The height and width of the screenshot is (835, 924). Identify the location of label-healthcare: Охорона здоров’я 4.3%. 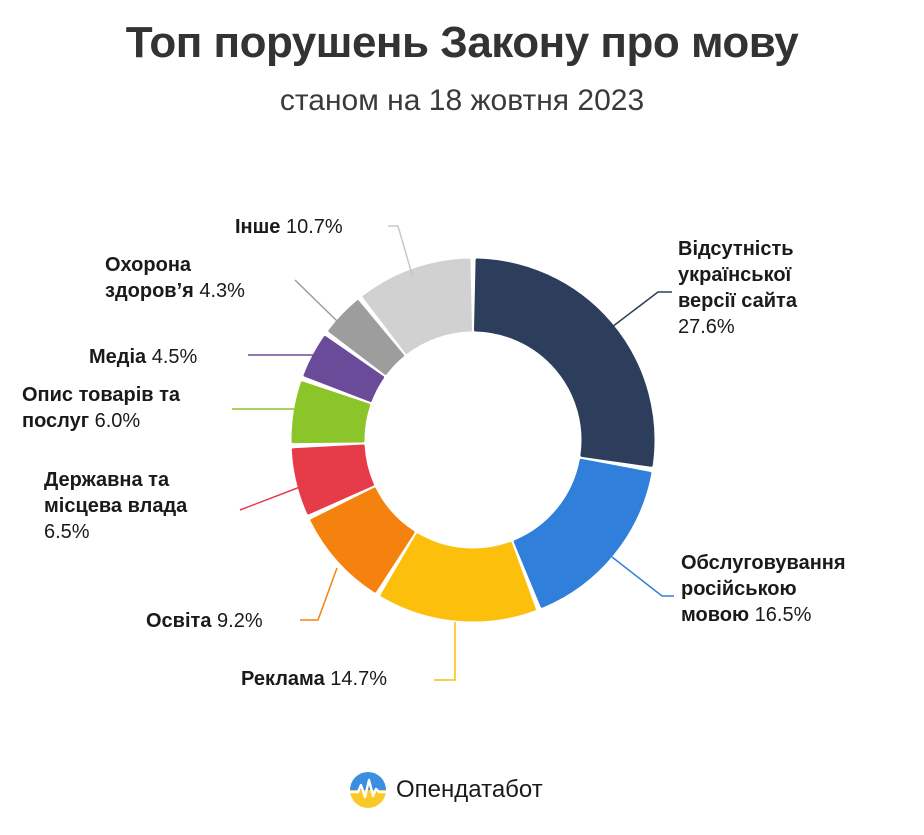
(175, 278).